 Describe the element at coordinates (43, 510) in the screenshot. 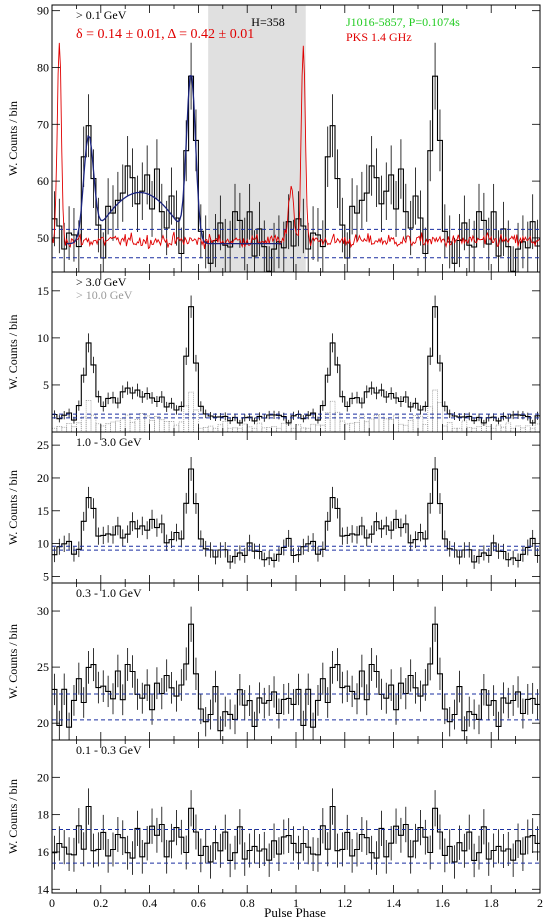

I see `y-tick-labels: 5 10 15 20 25` at that location.